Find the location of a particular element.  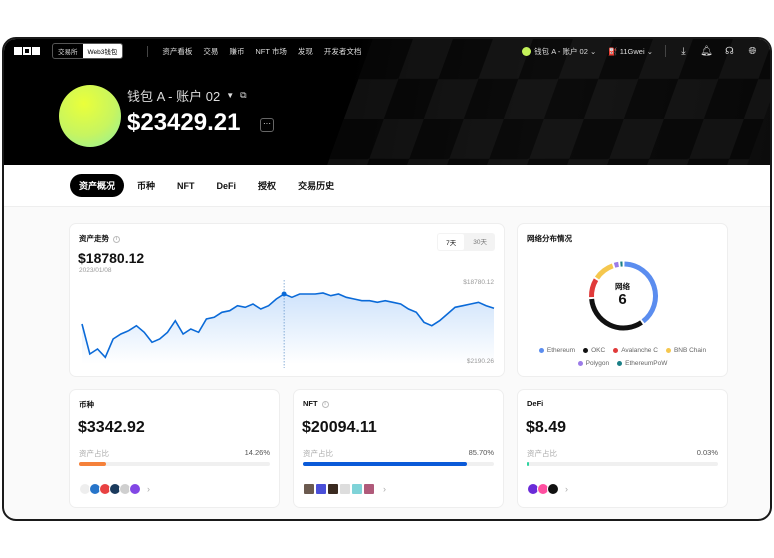

series-line is located at coordinates (288, 325).